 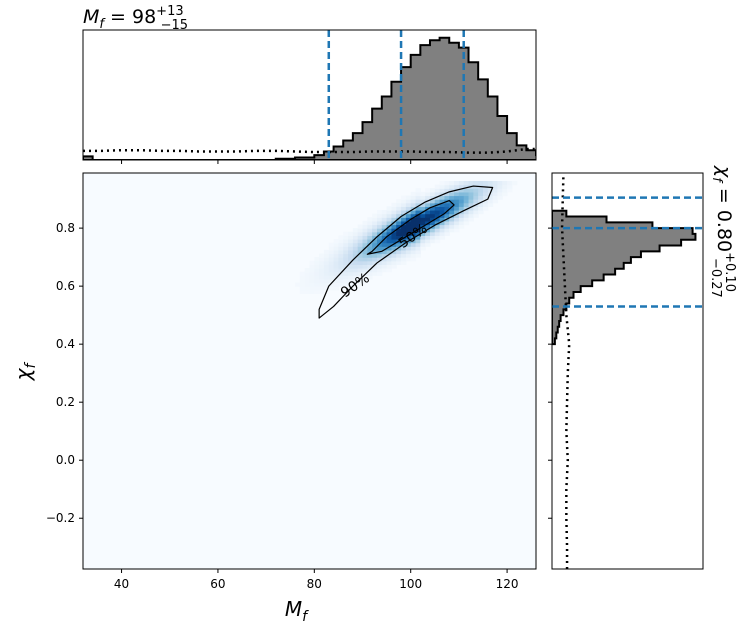 What do you see at coordinates (314, 584) in the screenshot?
I see `x-tick-label: 80` at bounding box center [314, 584].